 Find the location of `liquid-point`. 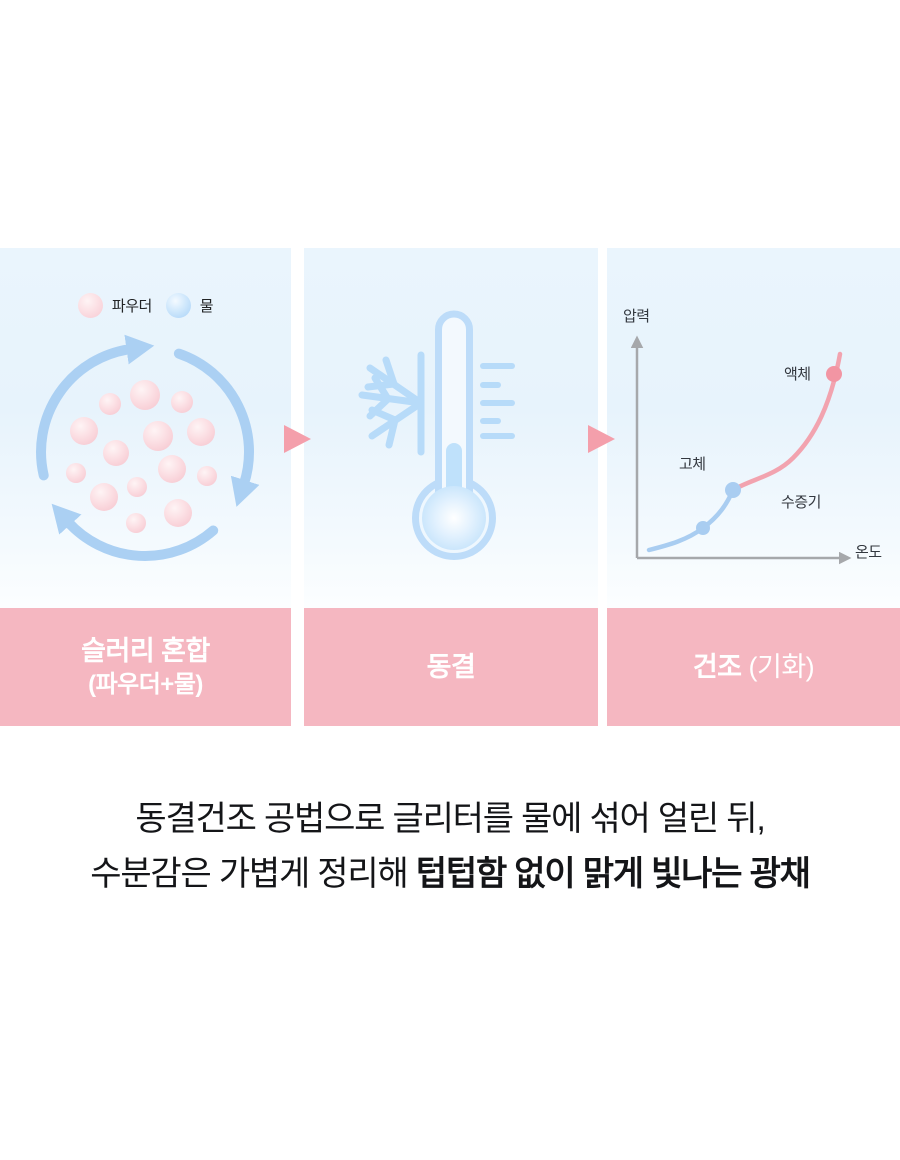

liquid-point is located at coordinates (834, 374).